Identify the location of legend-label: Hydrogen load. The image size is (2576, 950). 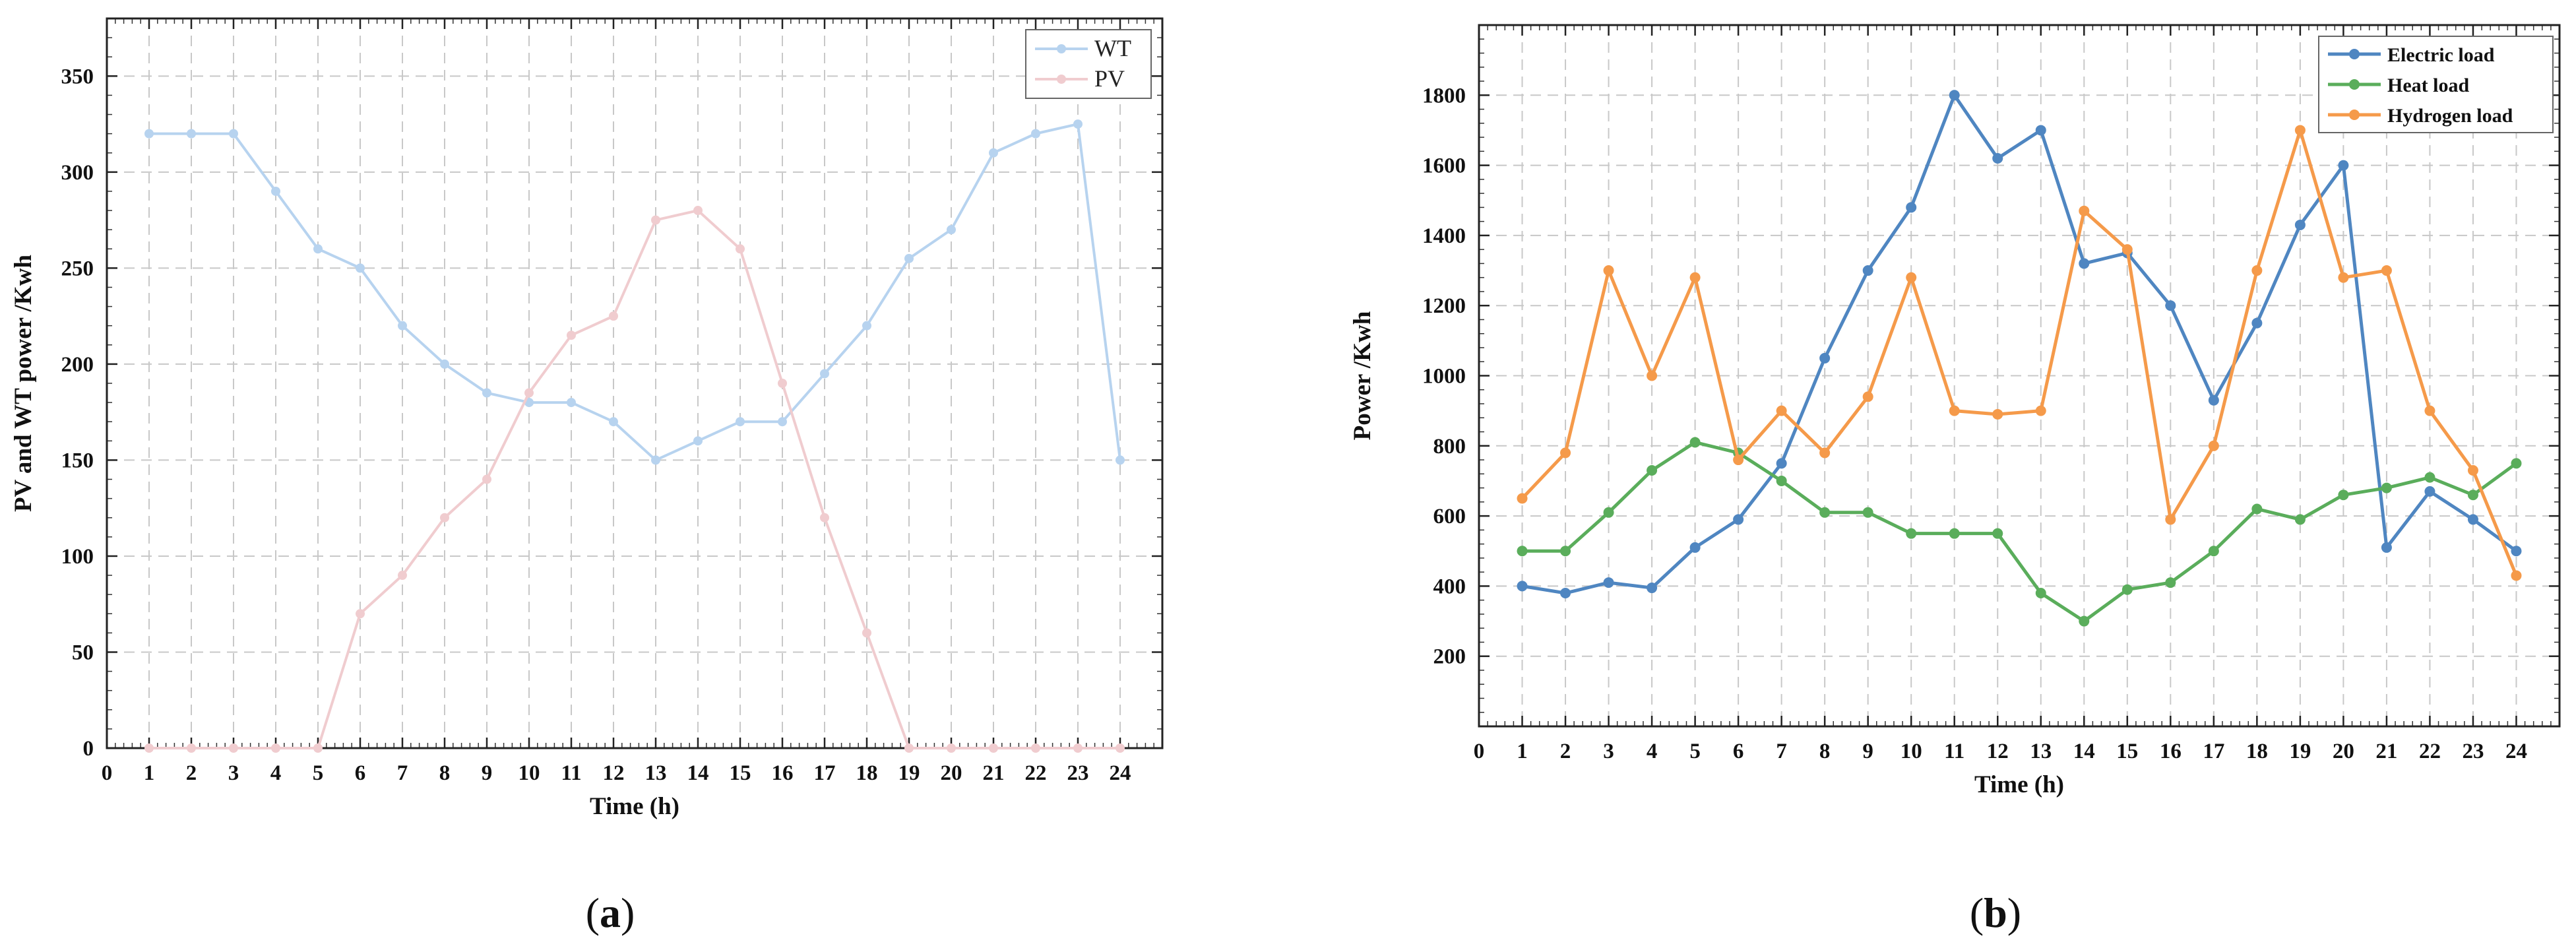
(2450, 116).